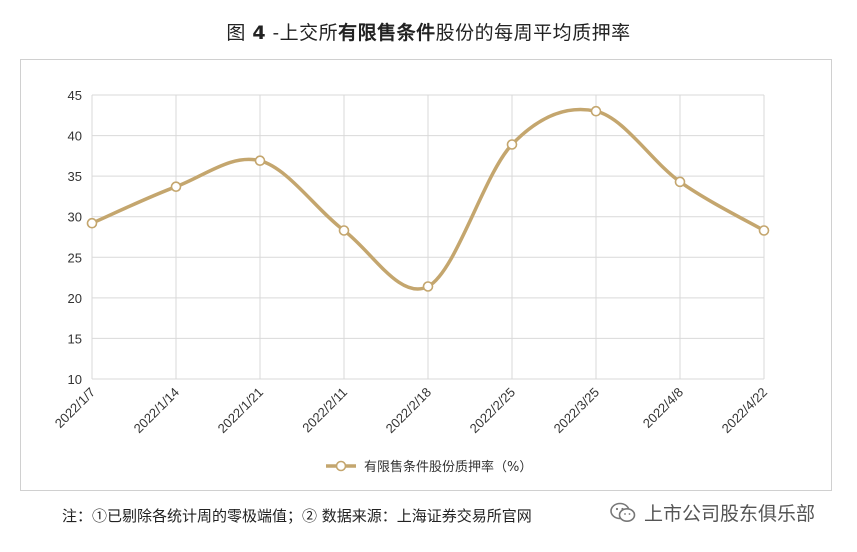 This screenshot has height=552, width=857. I want to click on title-part1: 上交所, so click(309, 33).